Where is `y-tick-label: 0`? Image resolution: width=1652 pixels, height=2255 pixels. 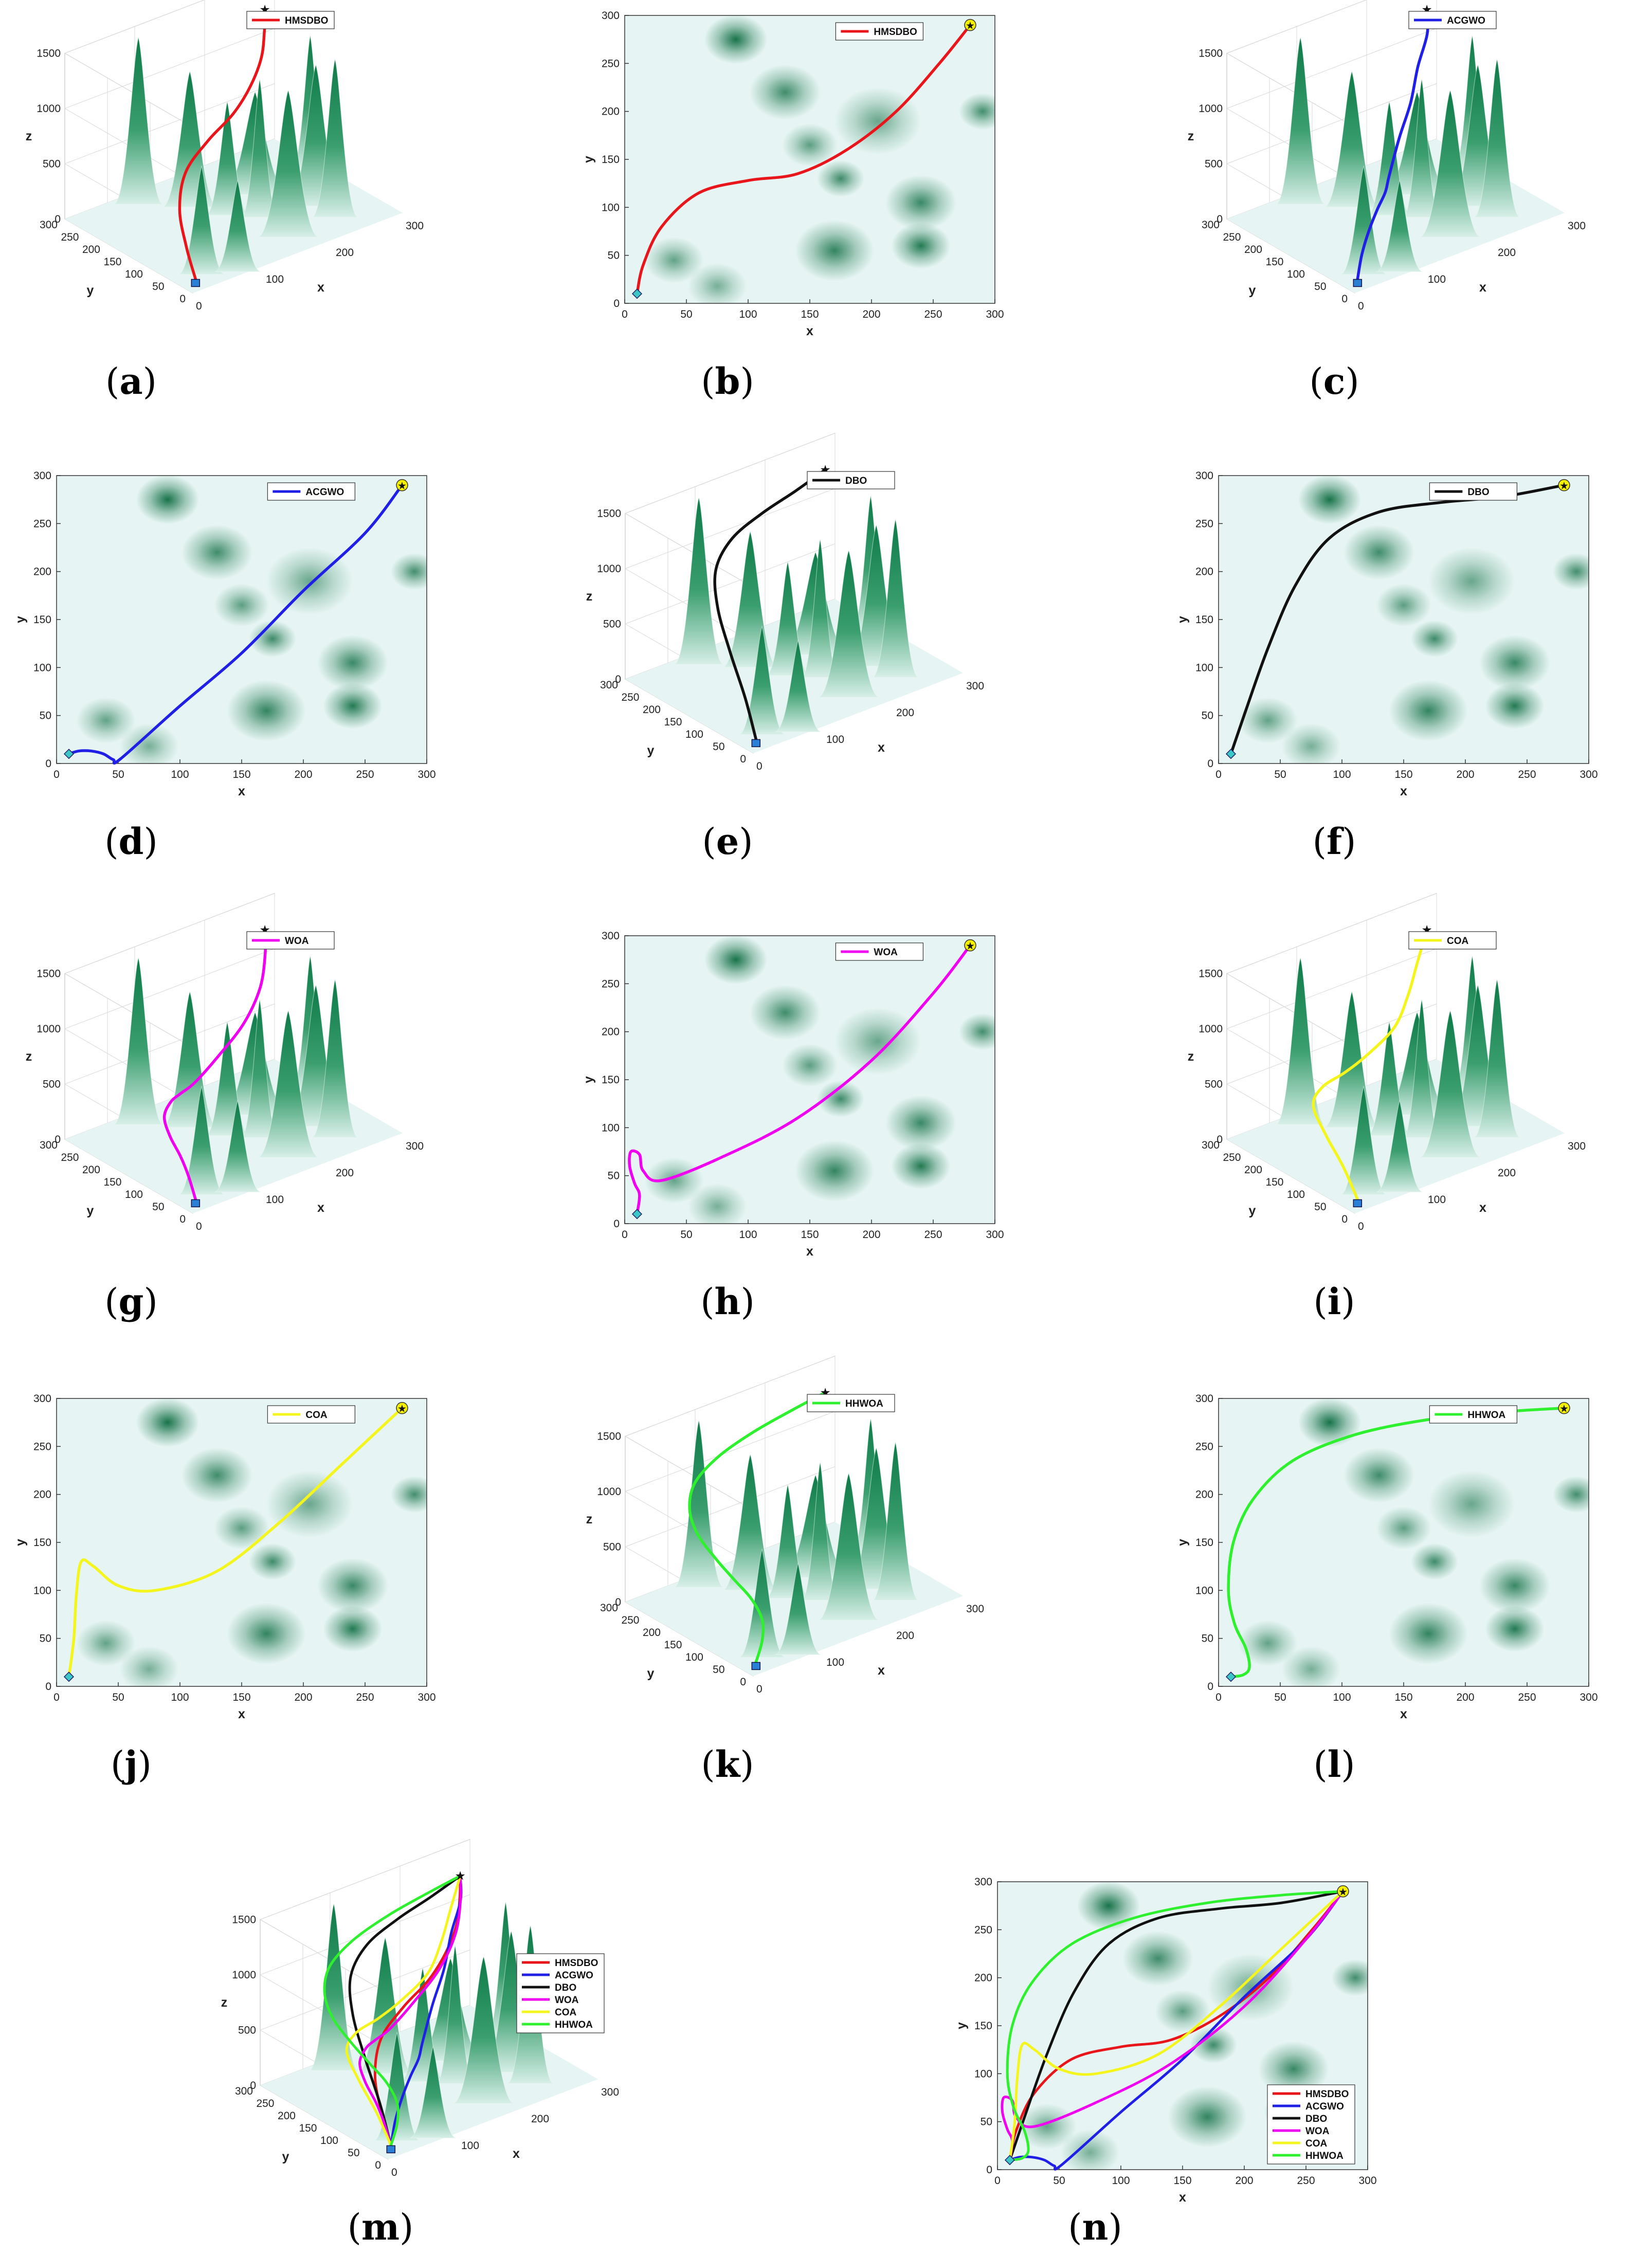
y-tick-label: 0 is located at coordinates (182, 1219).